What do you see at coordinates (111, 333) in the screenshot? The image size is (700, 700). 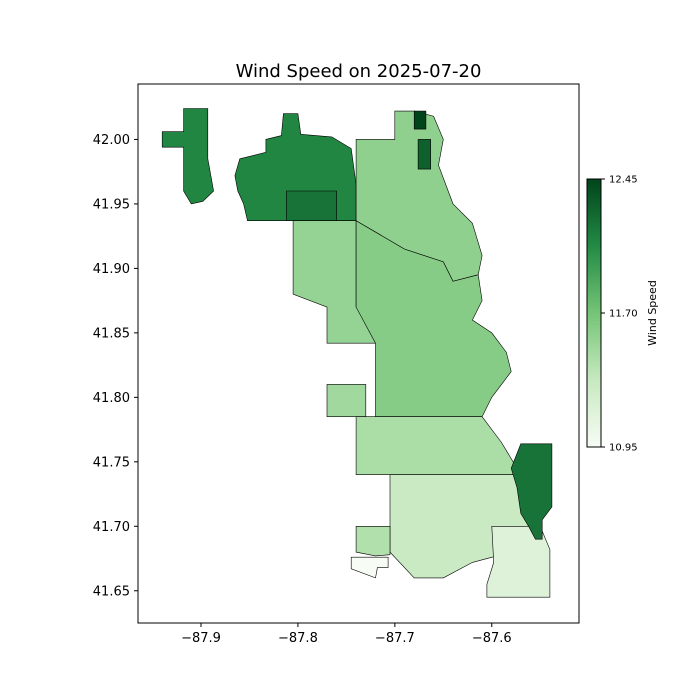 I see `y-tick-label: 41.85` at bounding box center [111, 333].